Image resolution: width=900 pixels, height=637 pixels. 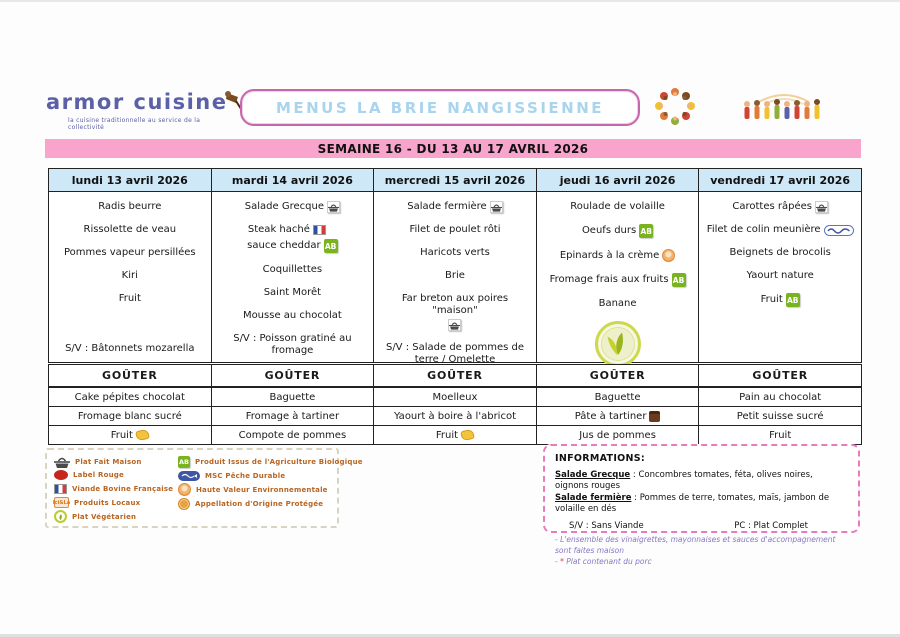 What do you see at coordinates (701, 526) in the screenshot?
I see `info-abbreviations: S/V : Sans Viande PC : Plat Complet` at bounding box center [701, 526].